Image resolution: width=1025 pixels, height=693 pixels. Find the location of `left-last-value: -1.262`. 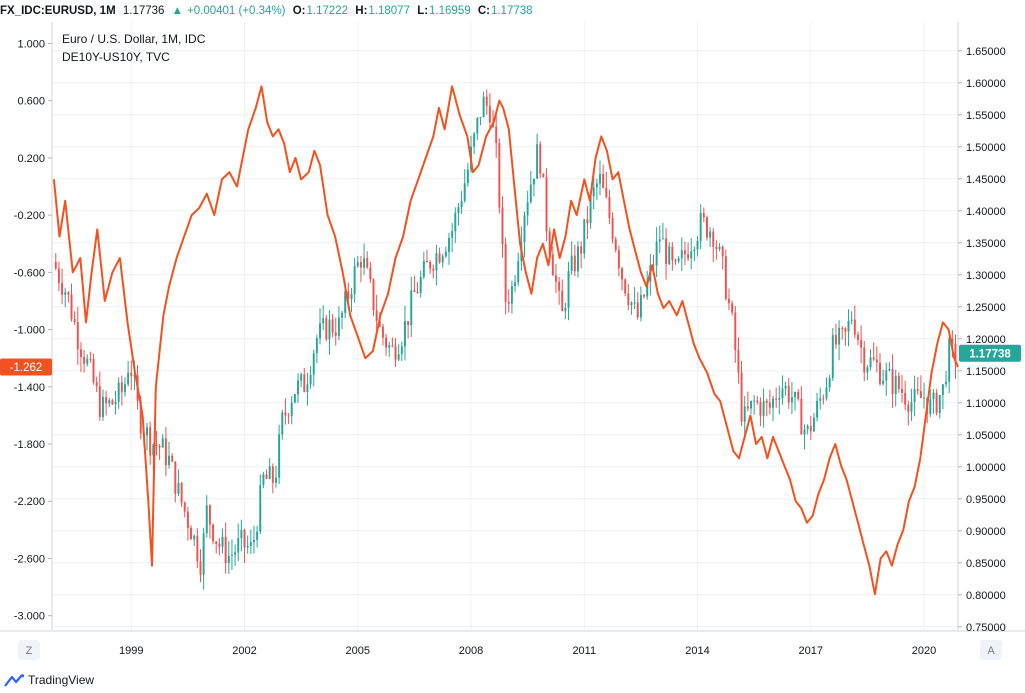

left-last-value: -1.262 is located at coordinates (26, 368).